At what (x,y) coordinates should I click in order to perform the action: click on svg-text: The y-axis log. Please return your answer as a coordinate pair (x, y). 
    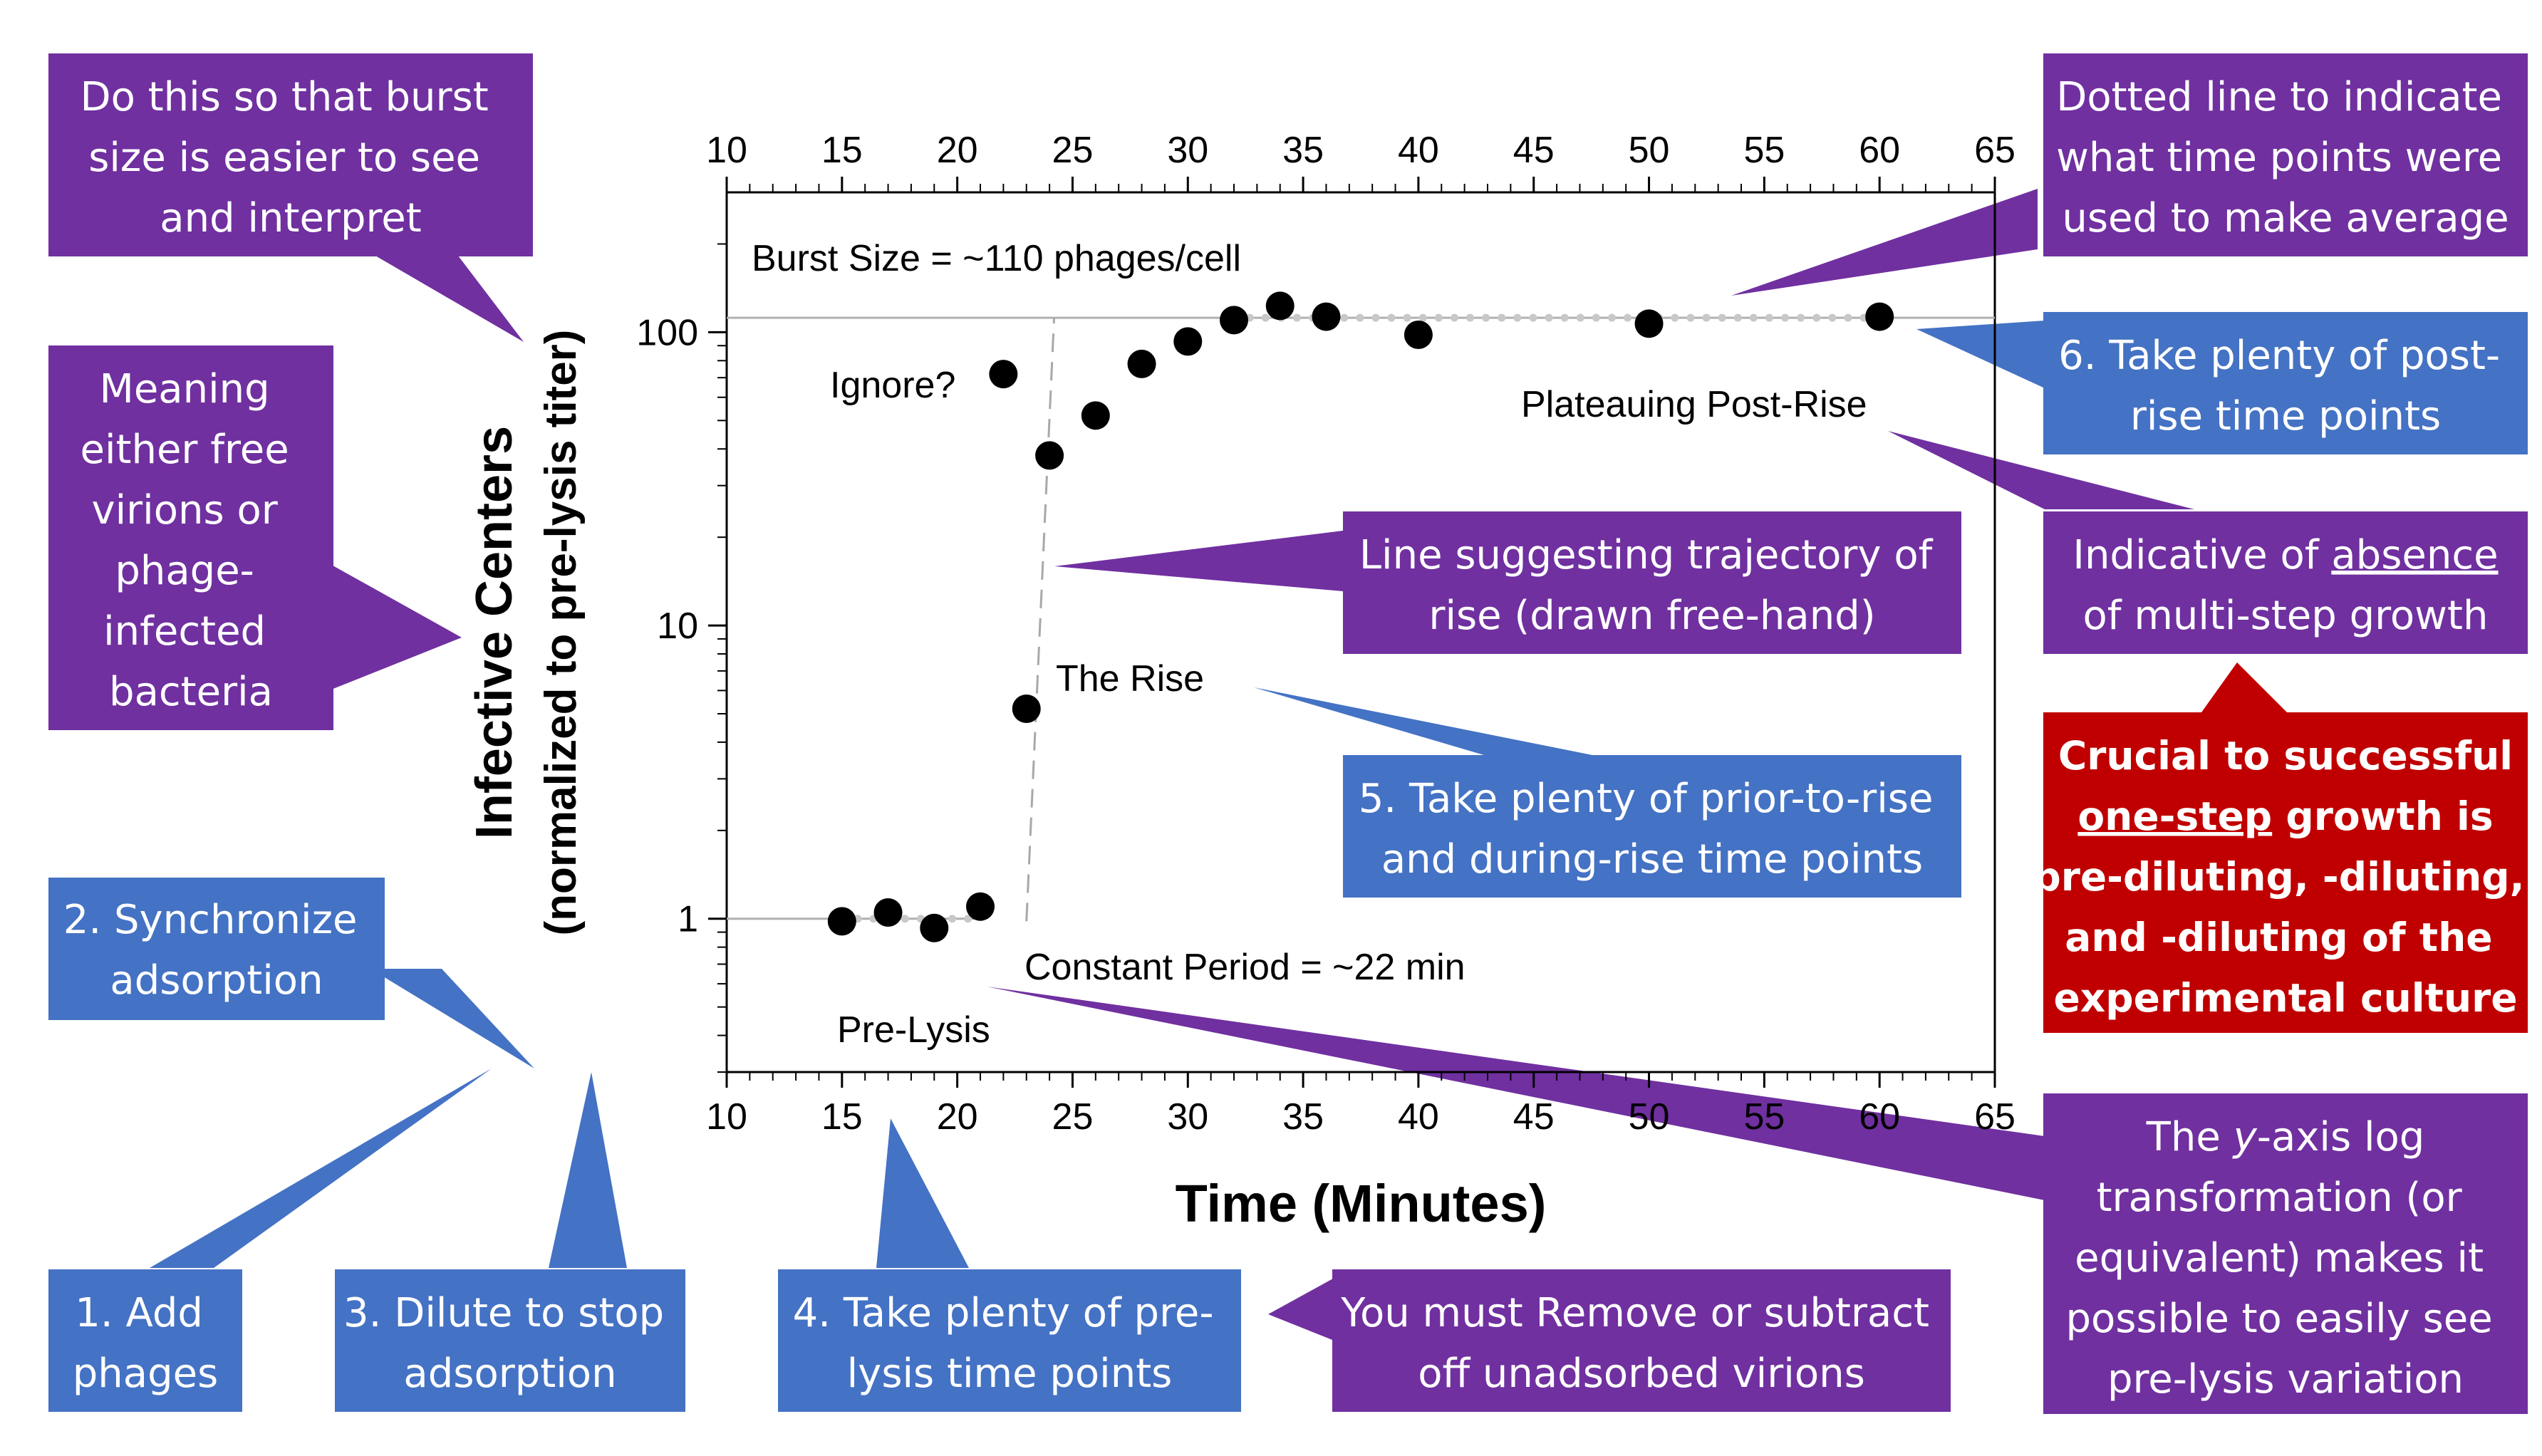
    Looking at the image, I should click on (2285, 1137).